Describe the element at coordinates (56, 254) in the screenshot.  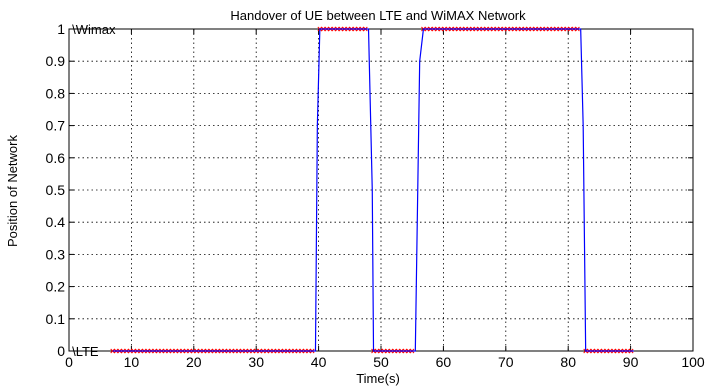
I see `y-tick-label: 0.3` at that location.